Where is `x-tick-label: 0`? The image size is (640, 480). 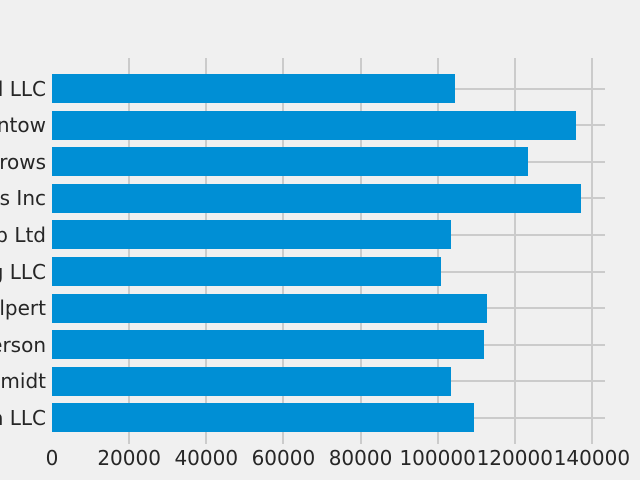 x-tick-label: 0 is located at coordinates (52, 458).